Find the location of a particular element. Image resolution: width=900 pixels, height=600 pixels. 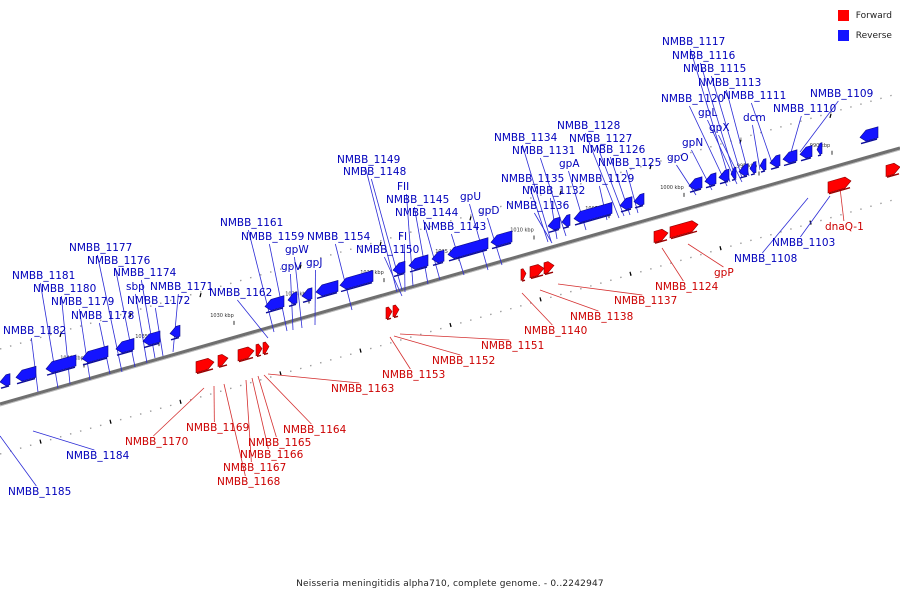

reverse-gene-label: NMBB_1110 is located at coordinates (804, 109).